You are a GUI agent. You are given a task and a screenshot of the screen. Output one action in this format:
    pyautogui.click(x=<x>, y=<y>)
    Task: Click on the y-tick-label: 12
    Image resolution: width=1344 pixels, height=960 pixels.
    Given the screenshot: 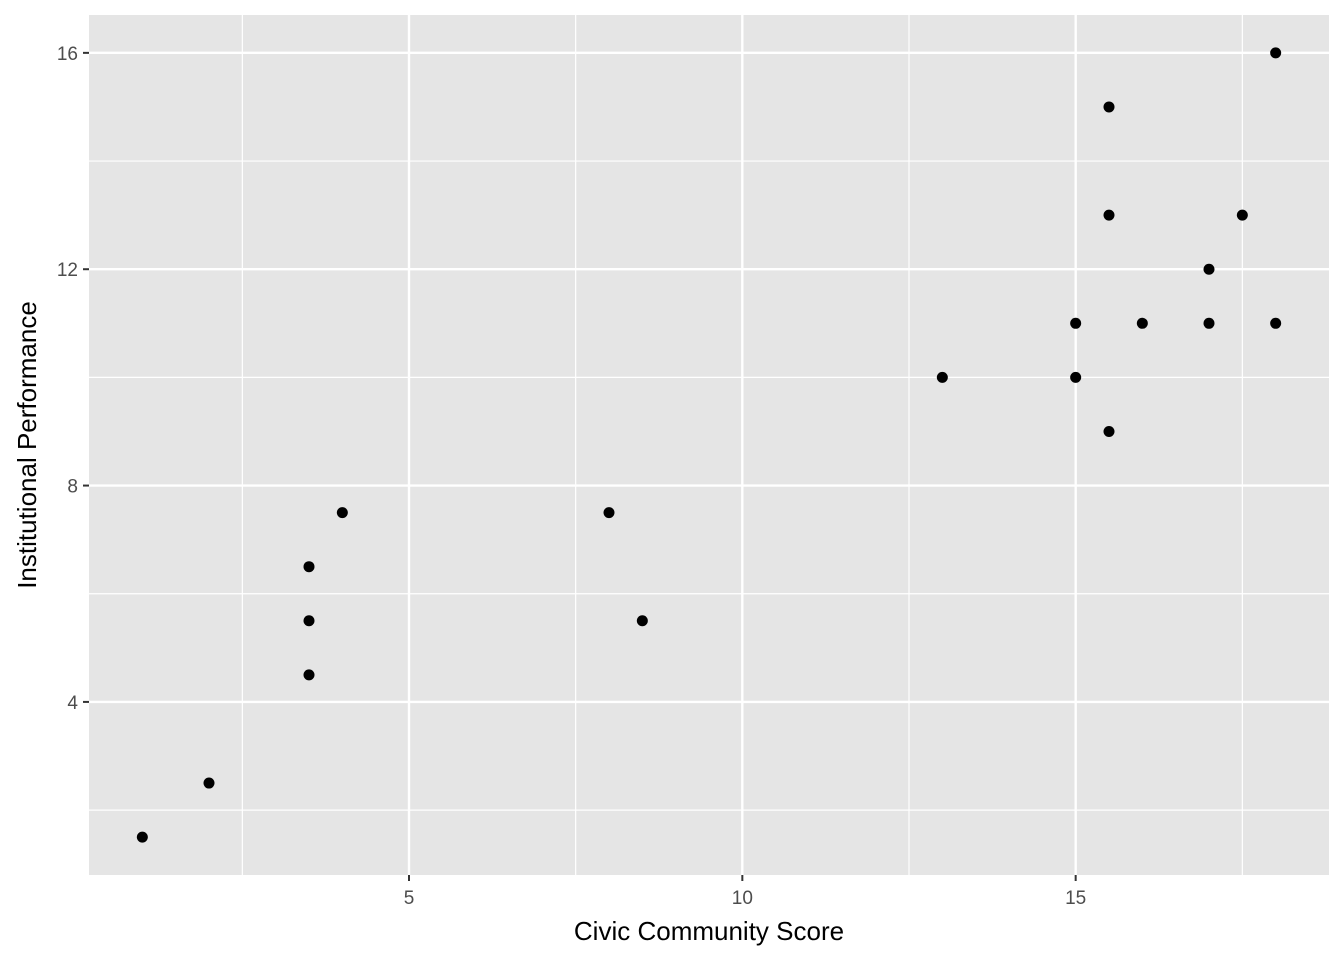 What is the action you would take?
    pyautogui.click(x=67, y=270)
    